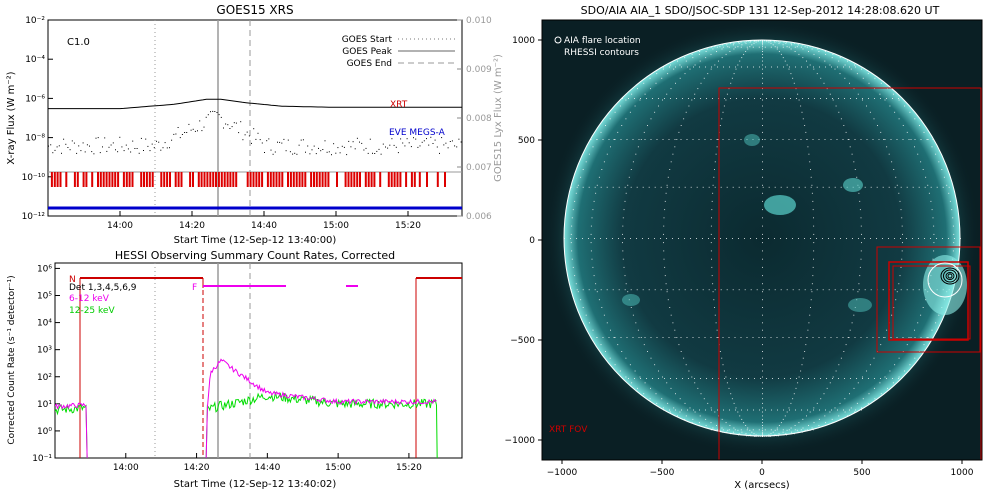 The height and width of the screenshot is (504, 1000). I want to click on hessi-band1-label: 6-12 keV, so click(89, 299).